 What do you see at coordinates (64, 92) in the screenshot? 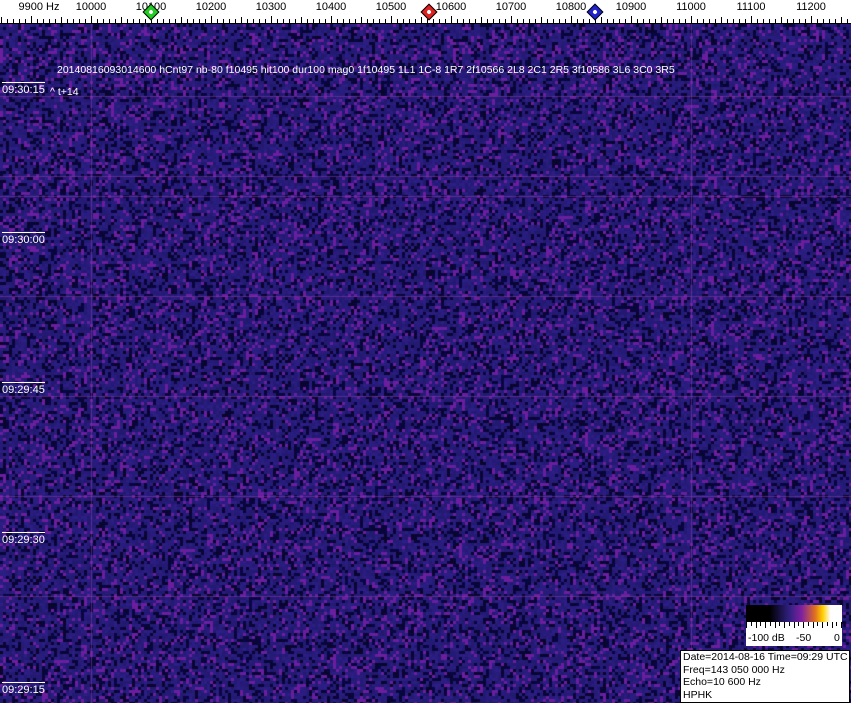
I see `time-offset: ^ t+14` at bounding box center [64, 92].